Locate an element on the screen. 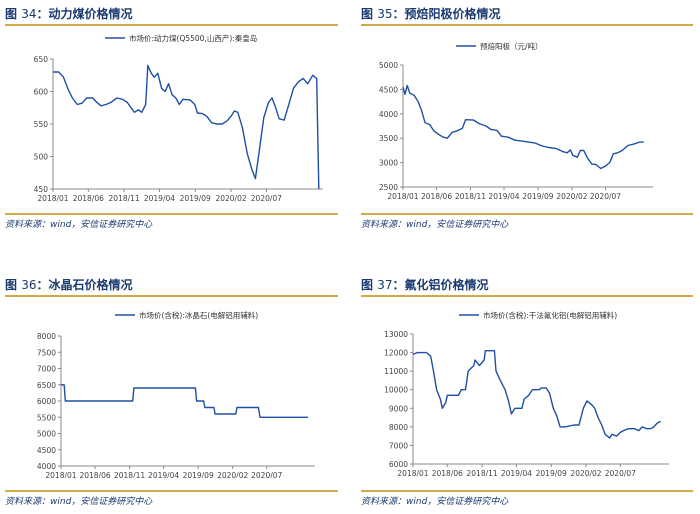  figure-title: 图 35：预焙阳极价格情况 is located at coordinates (431, 14).